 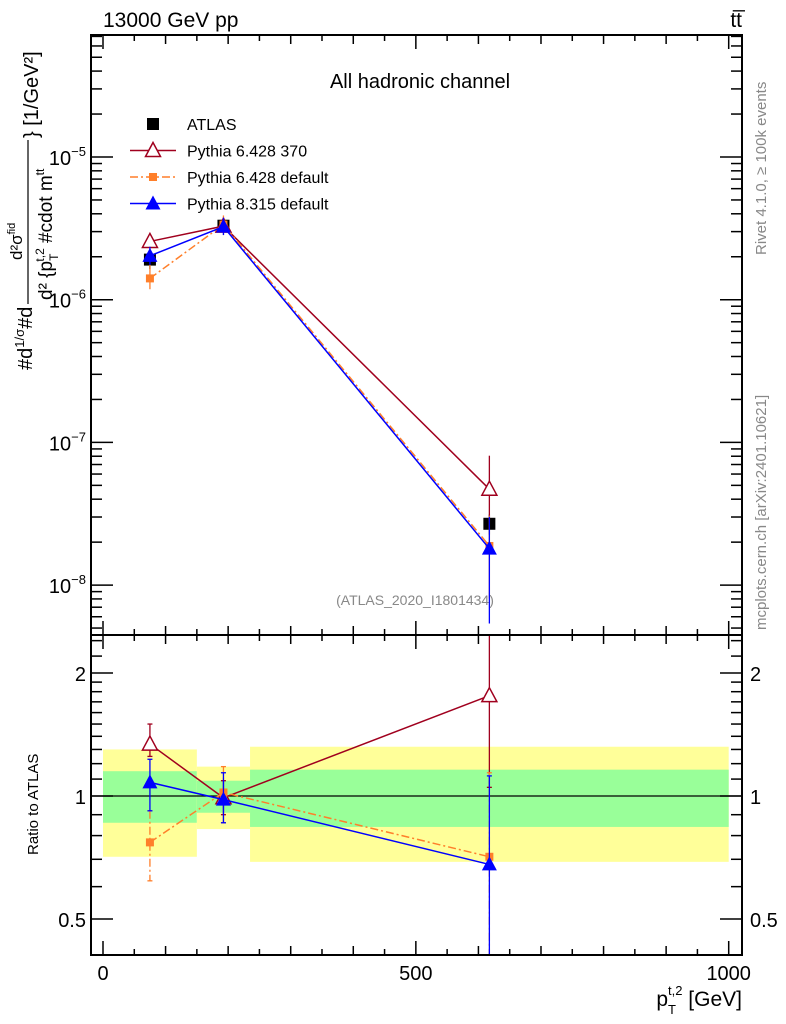 I want to click on series-atlas, so click(x=319, y=377).